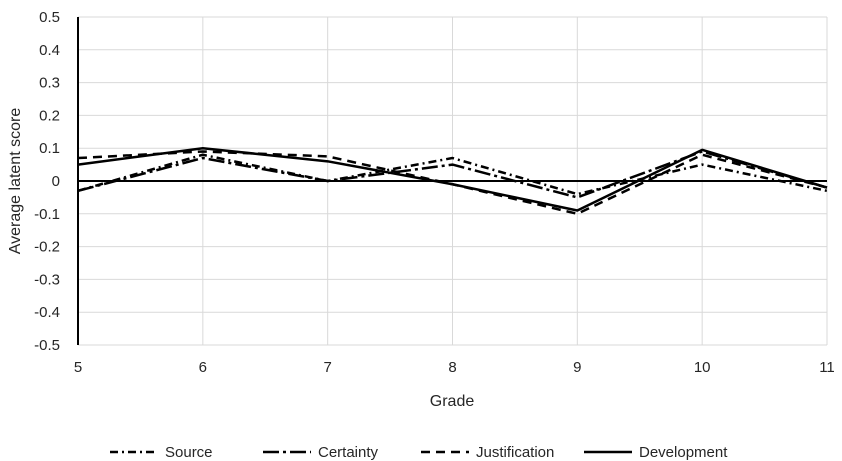 Image resolution: width=842 pixels, height=461 pixels. I want to click on y-tick-label: 0.4, so click(49, 50).